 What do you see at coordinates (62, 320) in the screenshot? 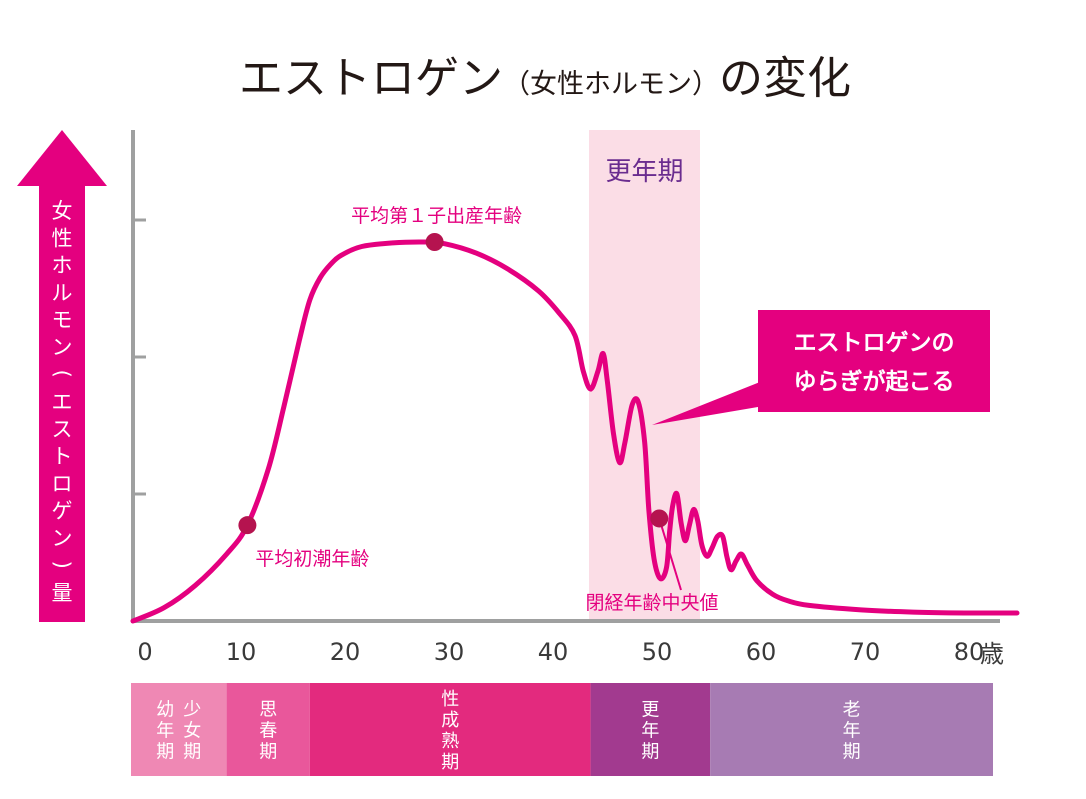
I see `y-axis-label-char: モ` at bounding box center [62, 320].